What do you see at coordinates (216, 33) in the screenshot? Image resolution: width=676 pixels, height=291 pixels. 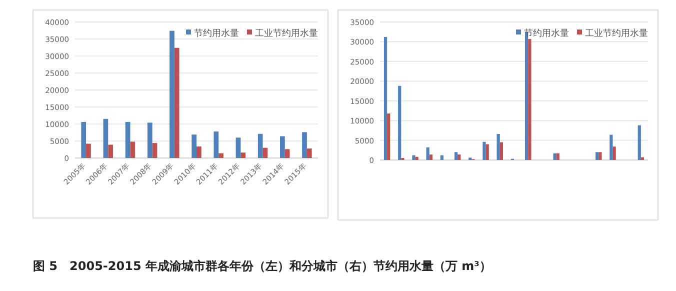 I see `legend-label: 节约用水量` at bounding box center [216, 33].